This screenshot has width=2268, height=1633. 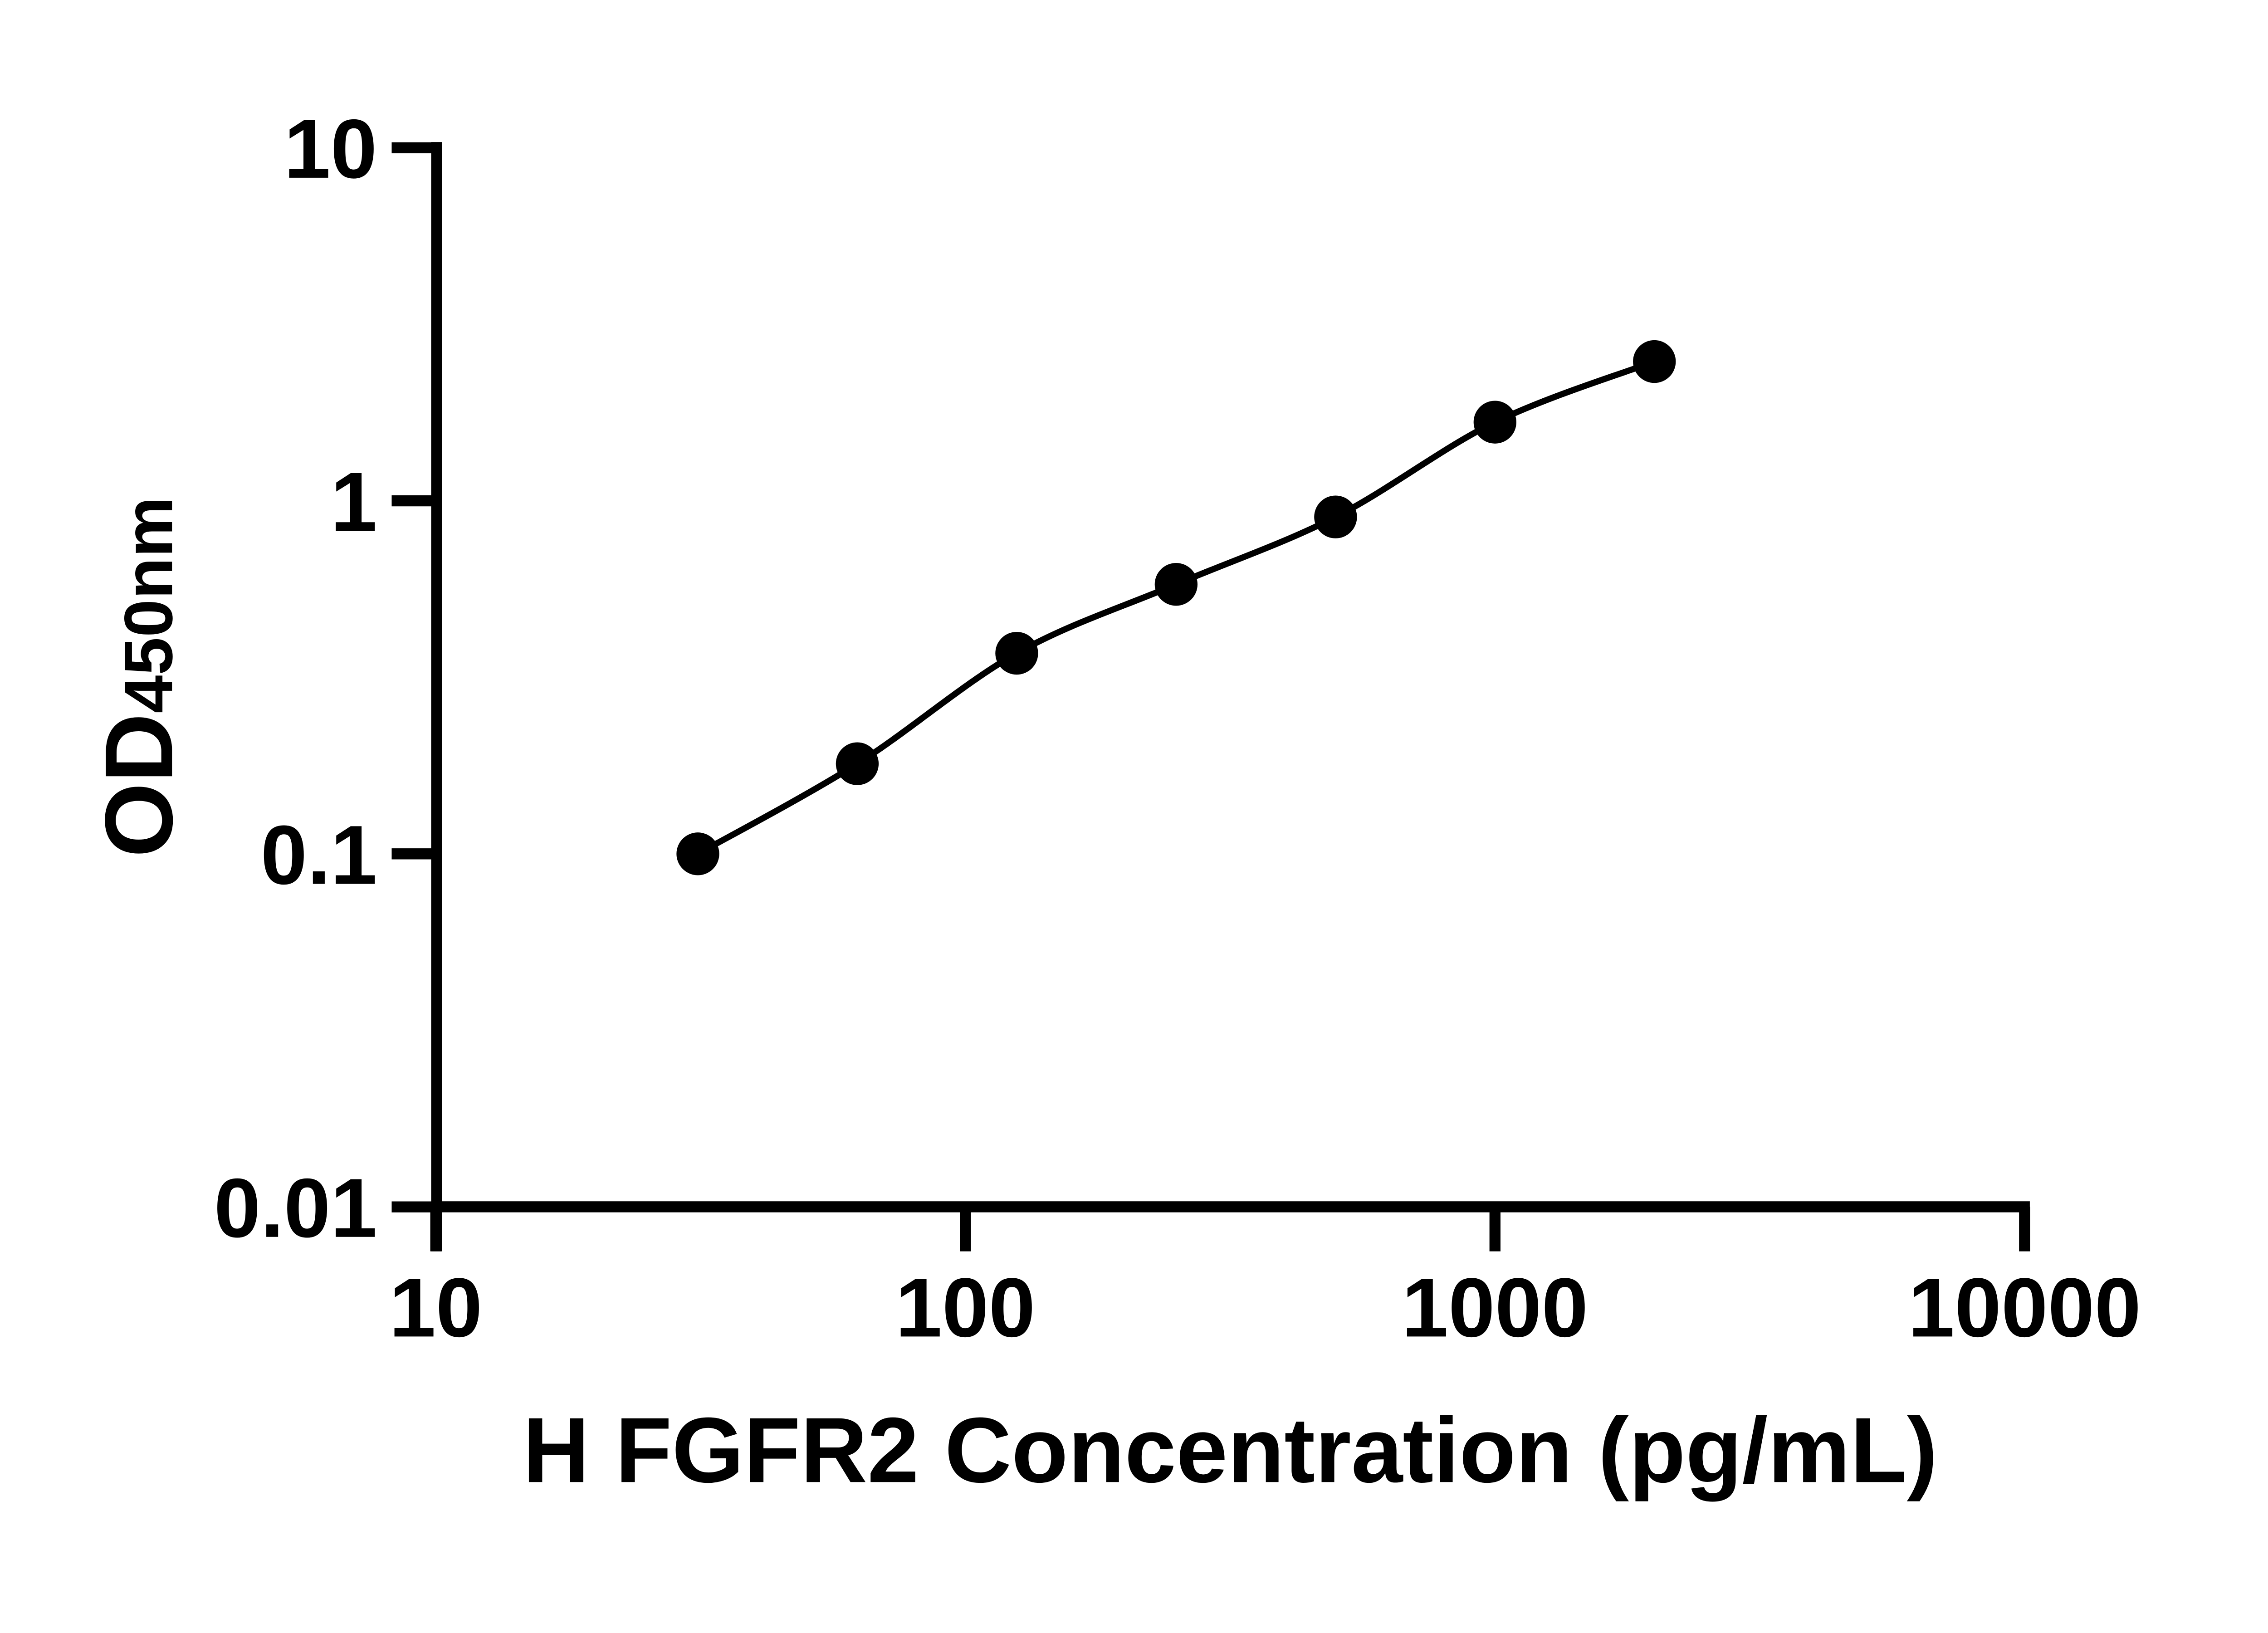 I want to click on y-axis-title: OD450nm, so click(x=139, y=677).